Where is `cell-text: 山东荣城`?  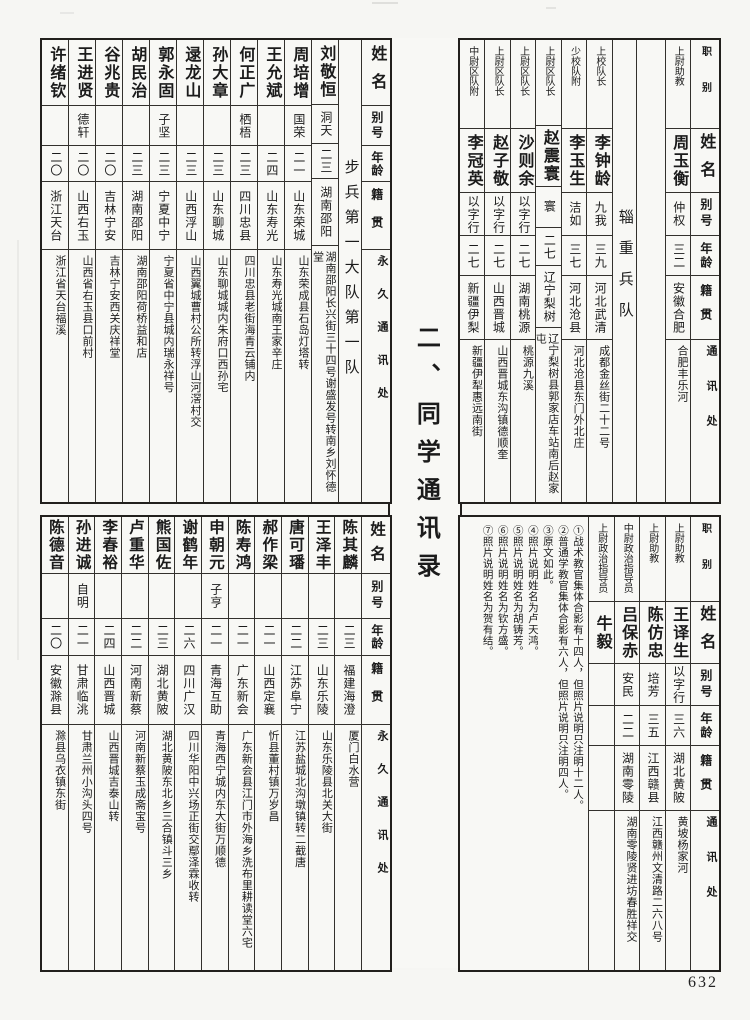
cell-text: 山东荣城 is located at coordinates (298, 215).